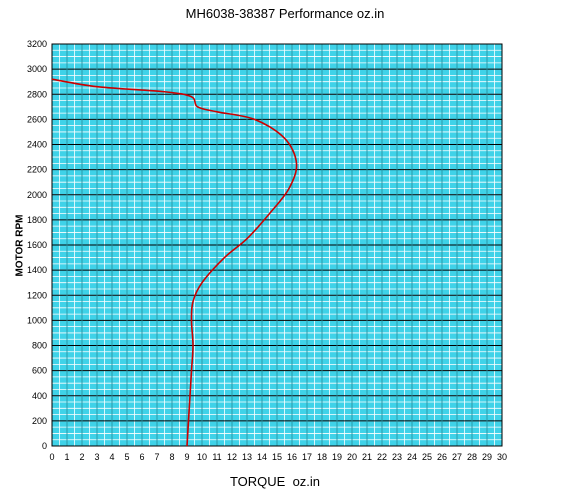 The height and width of the screenshot is (498, 570). Describe the element at coordinates (37, 270) in the screenshot. I see `y-tick-label: 1400` at that location.